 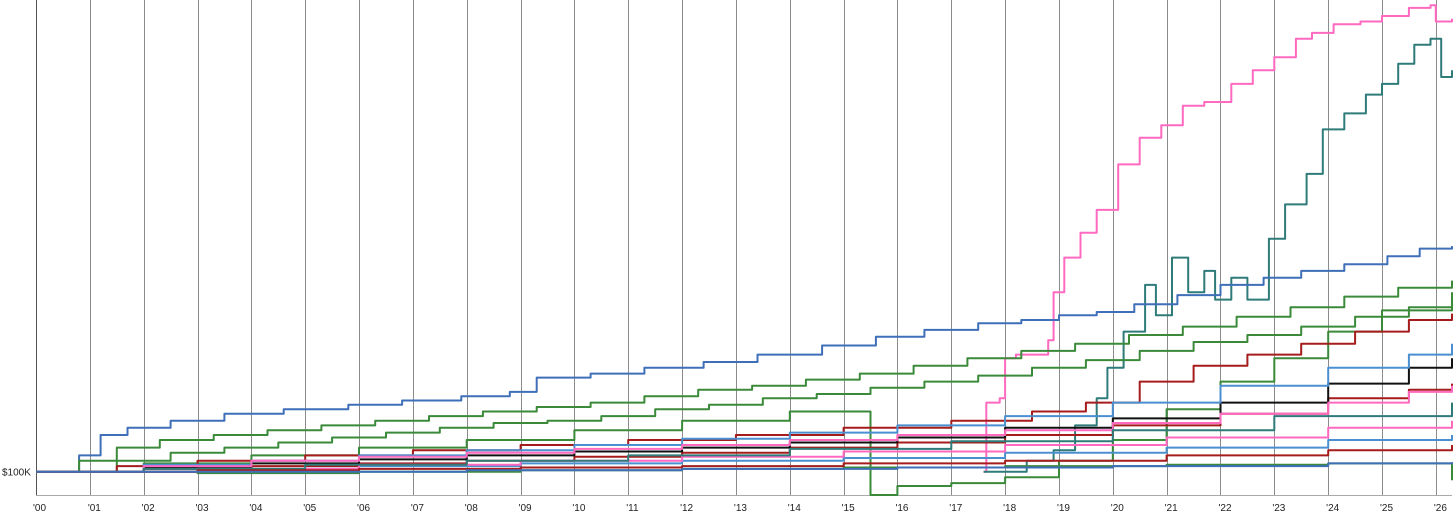 I want to click on x-tick-label: '07, so click(x=417, y=508).